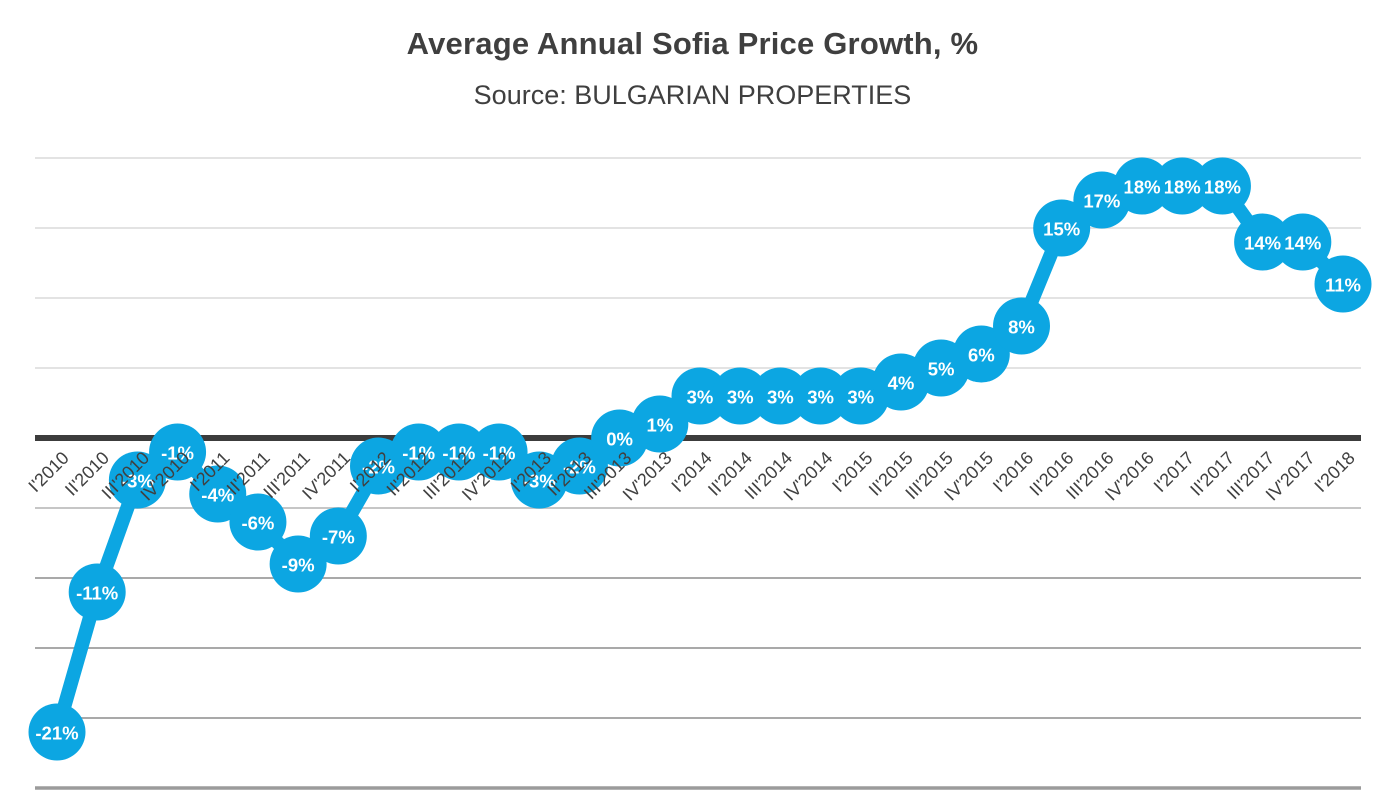 The height and width of the screenshot is (806, 1385). Describe the element at coordinates (1334, 472) in the screenshot. I see `category-axis-label: I'2018` at that location.